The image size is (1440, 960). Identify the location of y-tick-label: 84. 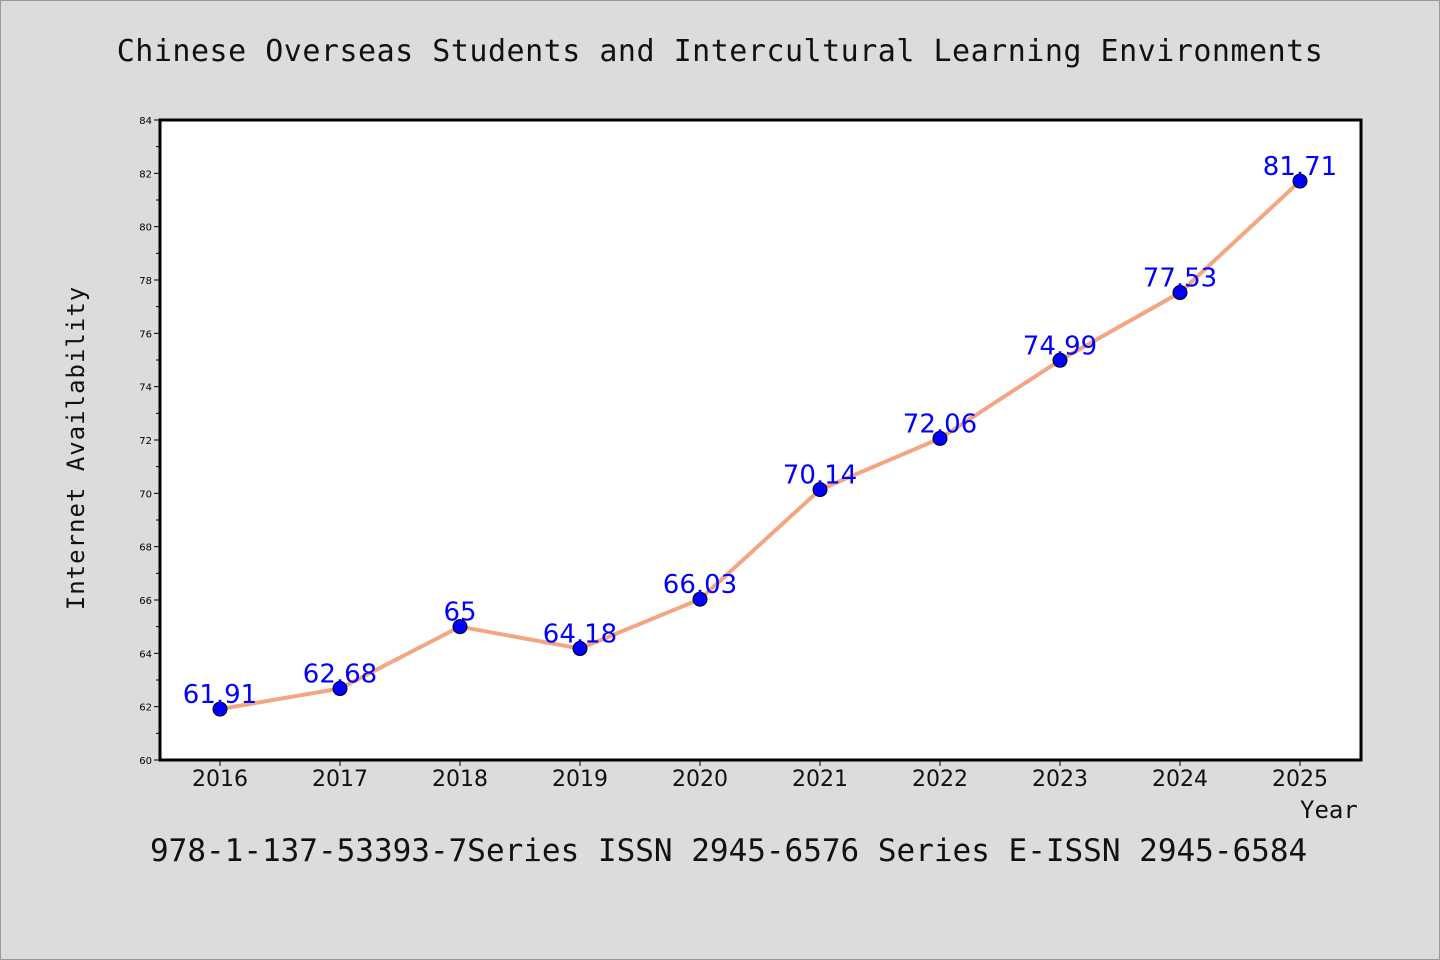
(145, 121).